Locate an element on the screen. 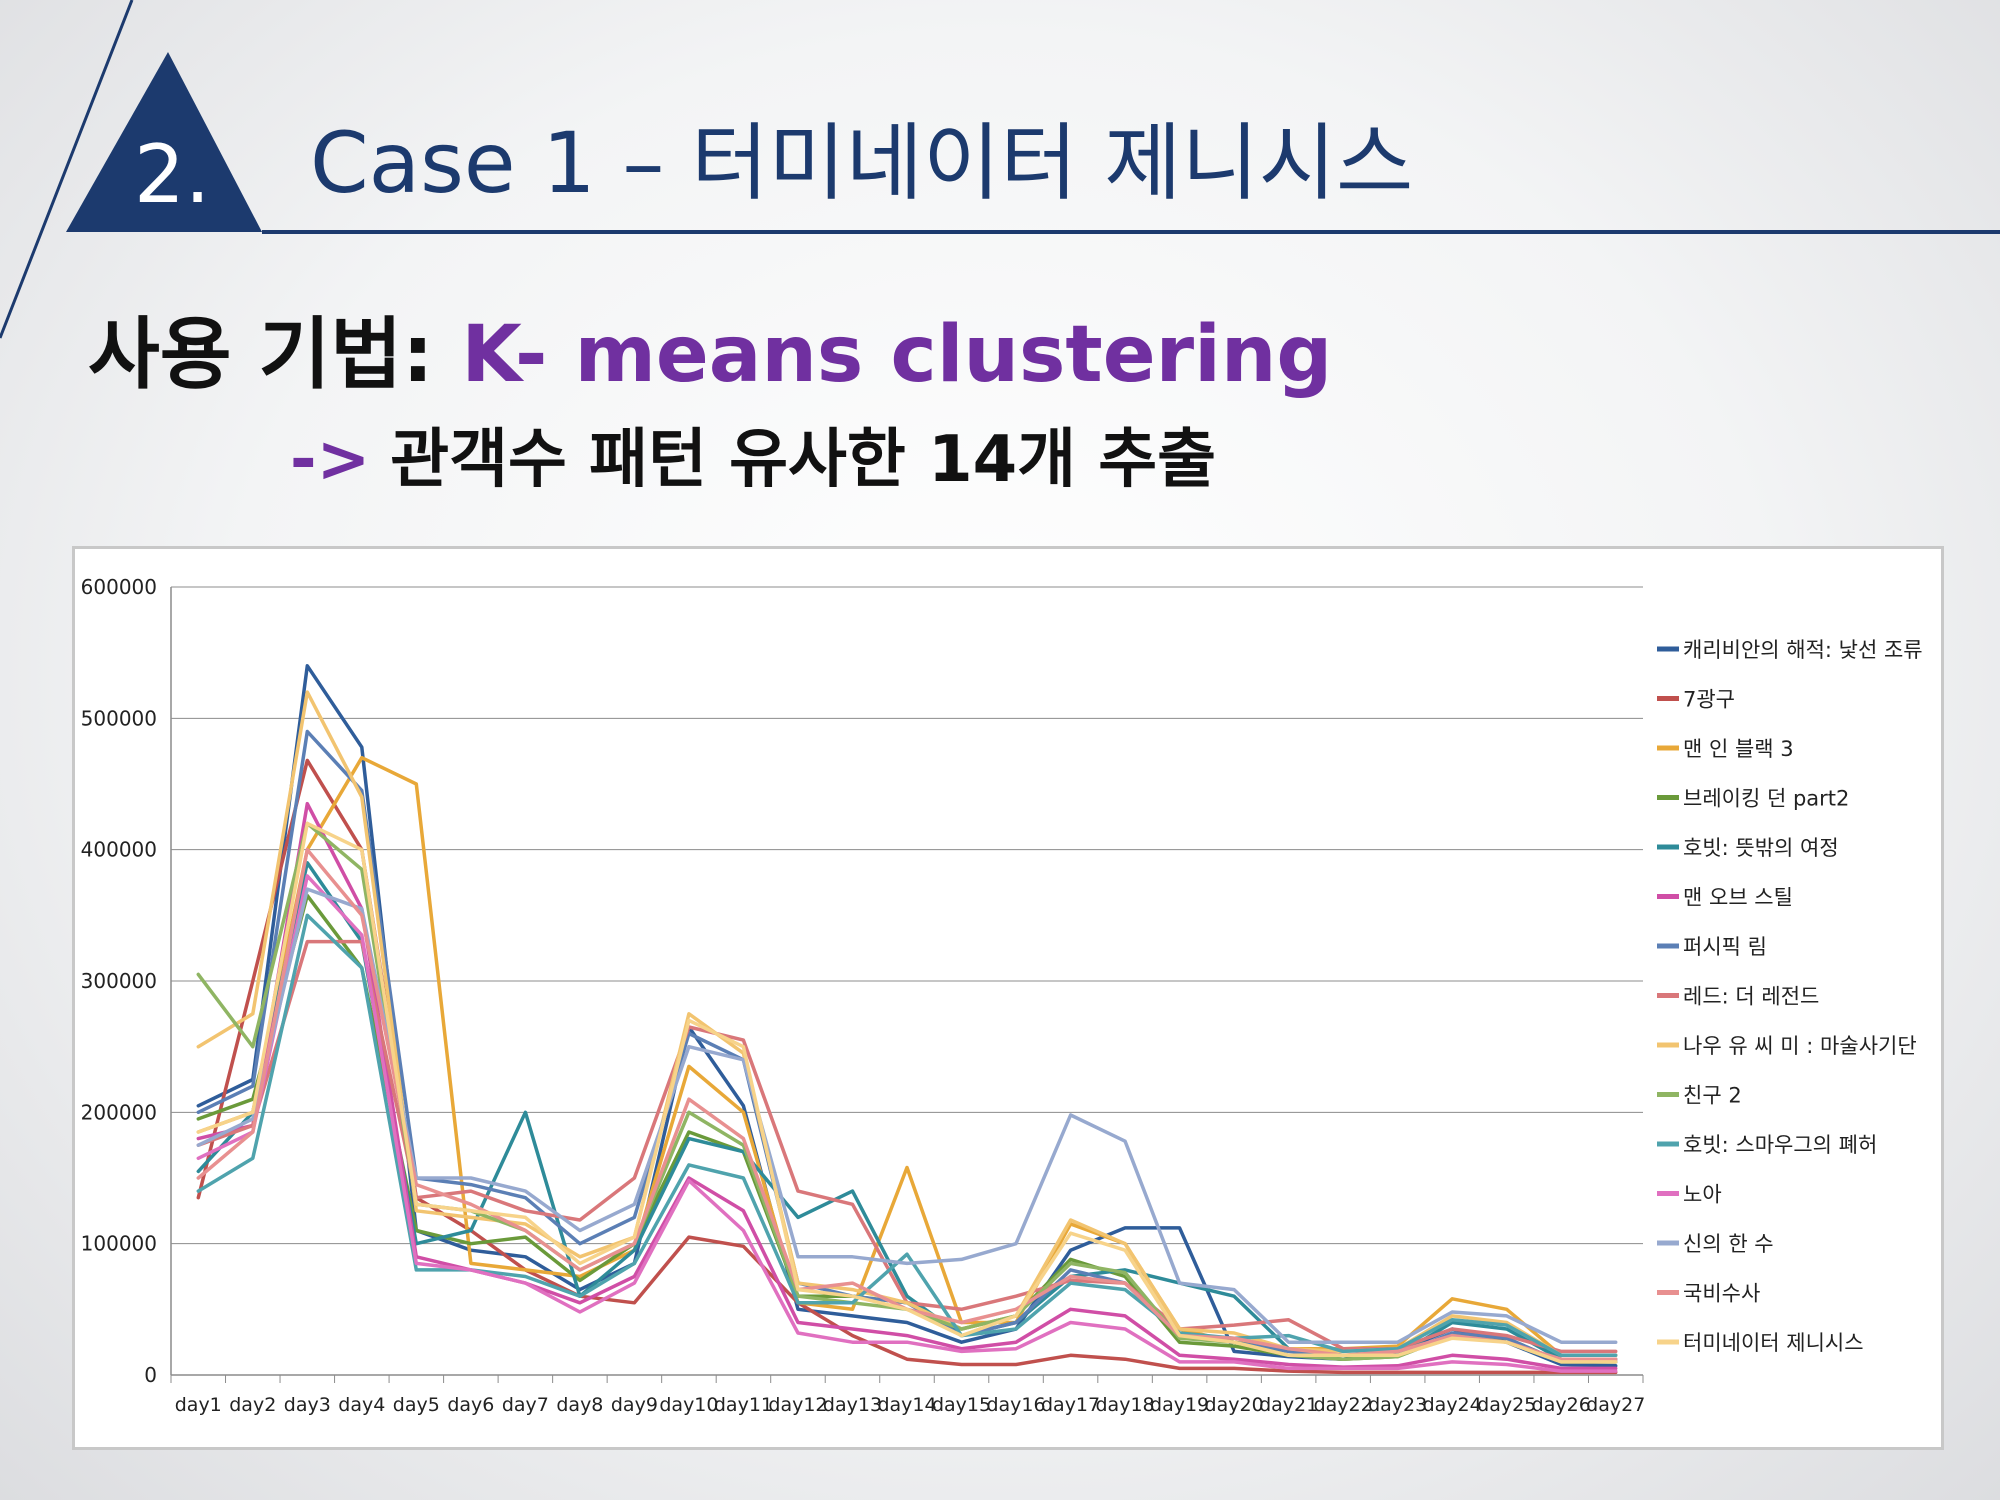  diagonal-accent-line is located at coordinates (67, 169).